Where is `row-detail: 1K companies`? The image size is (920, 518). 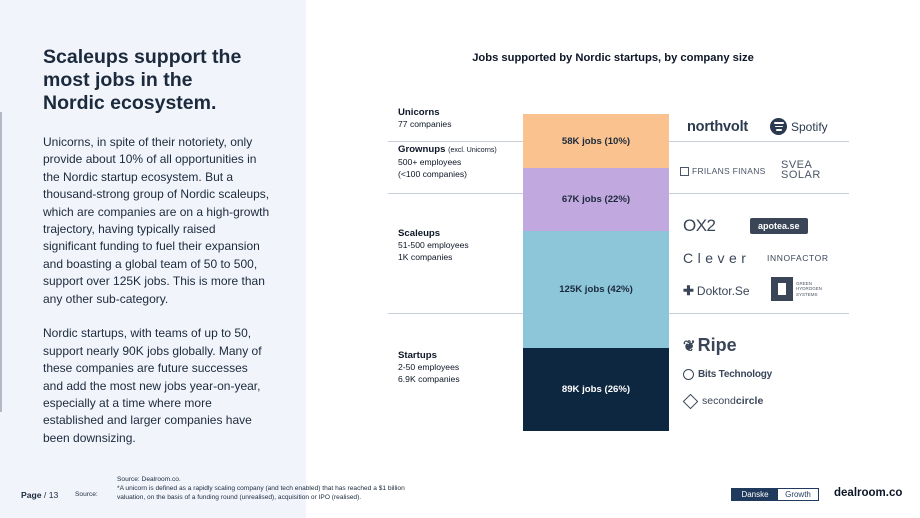 row-detail: 1K companies is located at coordinates (425, 256).